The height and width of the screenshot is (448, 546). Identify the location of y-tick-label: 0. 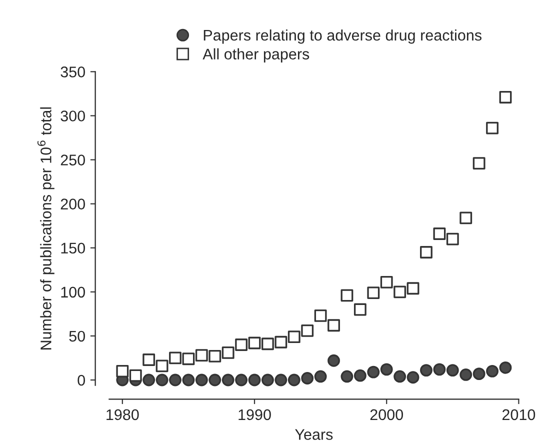
(81, 380).